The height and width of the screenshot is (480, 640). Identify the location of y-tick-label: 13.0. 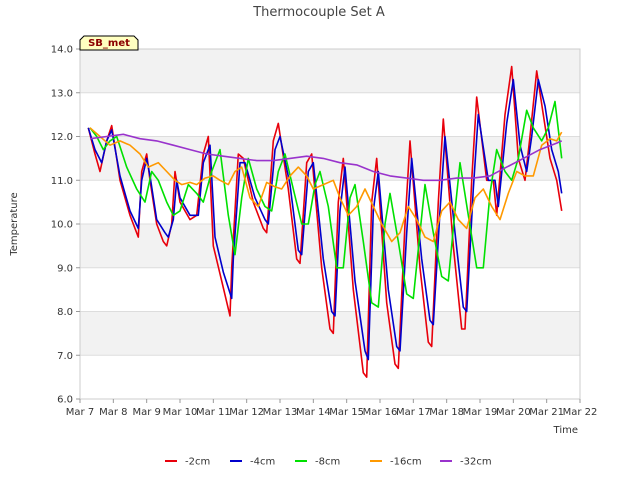
(62, 93).